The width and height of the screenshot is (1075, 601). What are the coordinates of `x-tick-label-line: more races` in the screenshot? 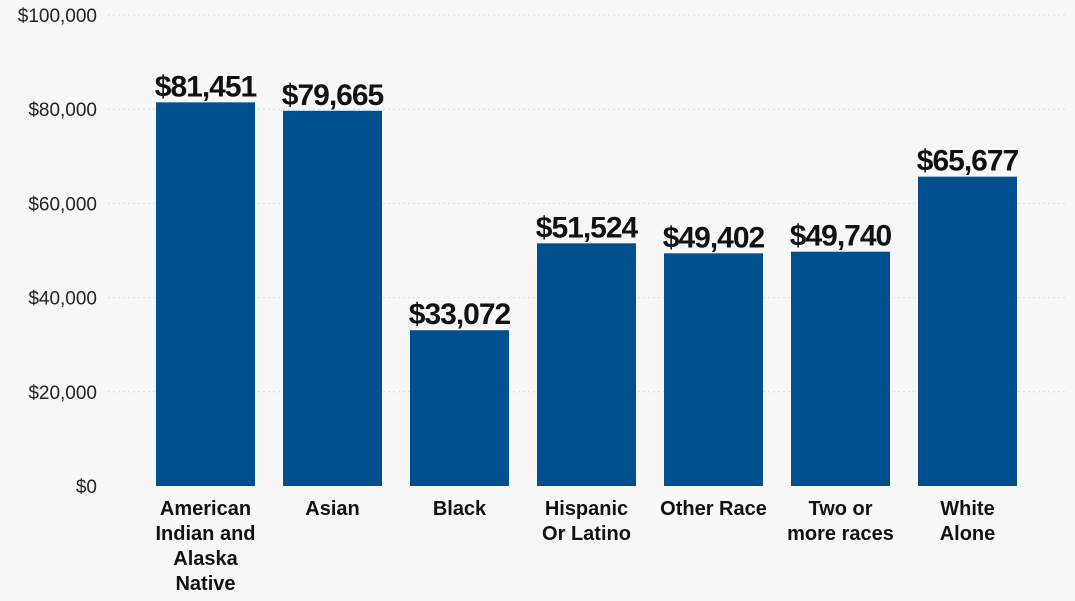 It's located at (840, 534).